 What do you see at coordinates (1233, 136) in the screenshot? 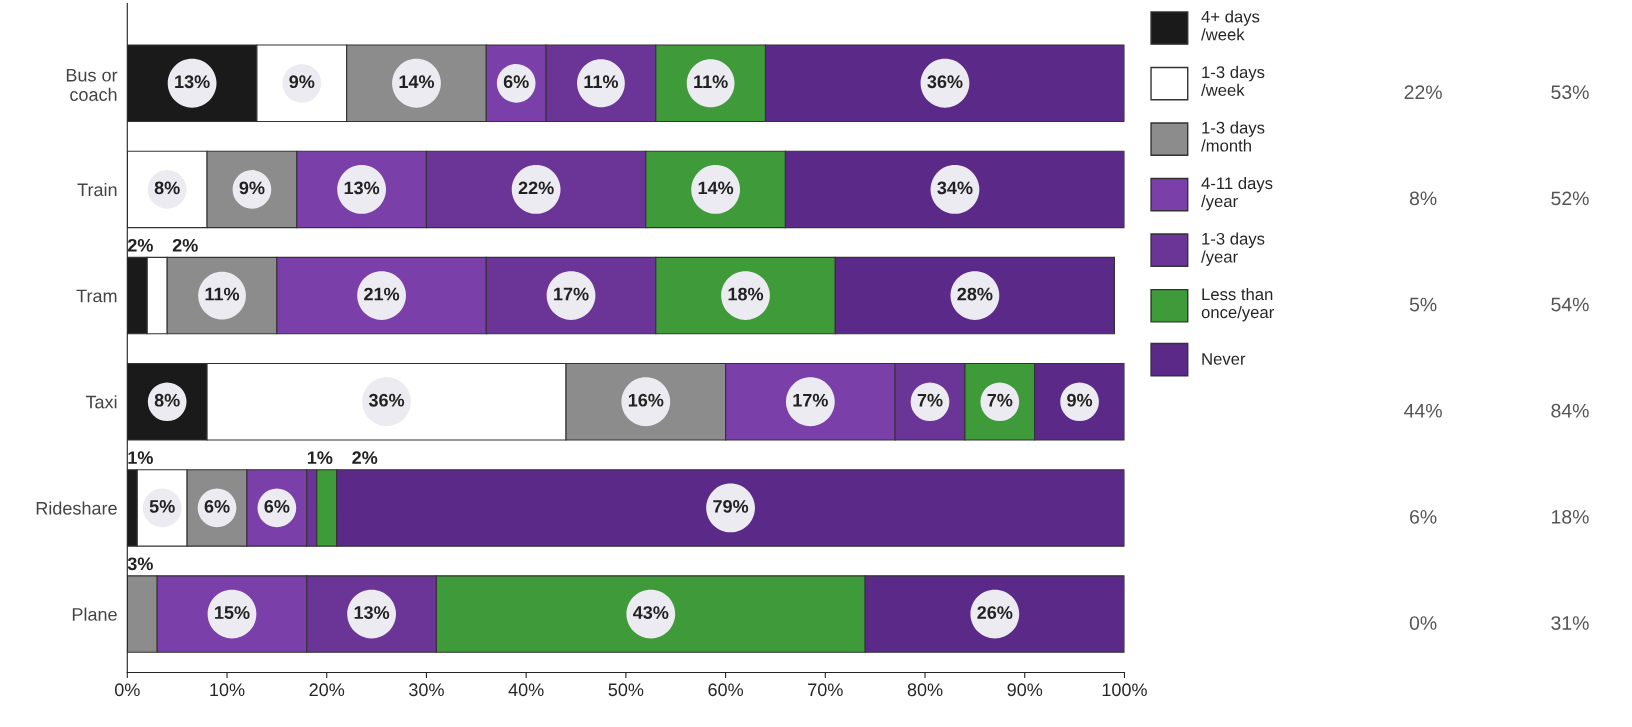
I see `legend-label: 1-3 days /month` at bounding box center [1233, 136].